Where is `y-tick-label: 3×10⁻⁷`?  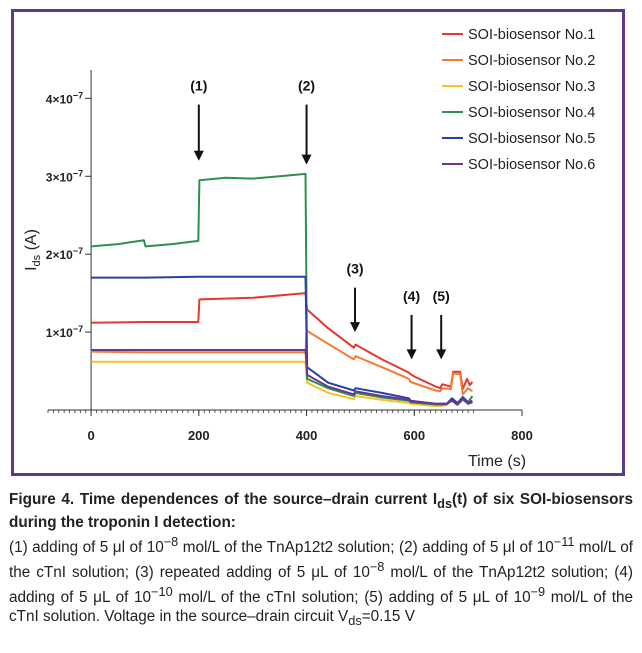
y-tick-label: 3×10⁻⁷ is located at coordinates (64, 176).